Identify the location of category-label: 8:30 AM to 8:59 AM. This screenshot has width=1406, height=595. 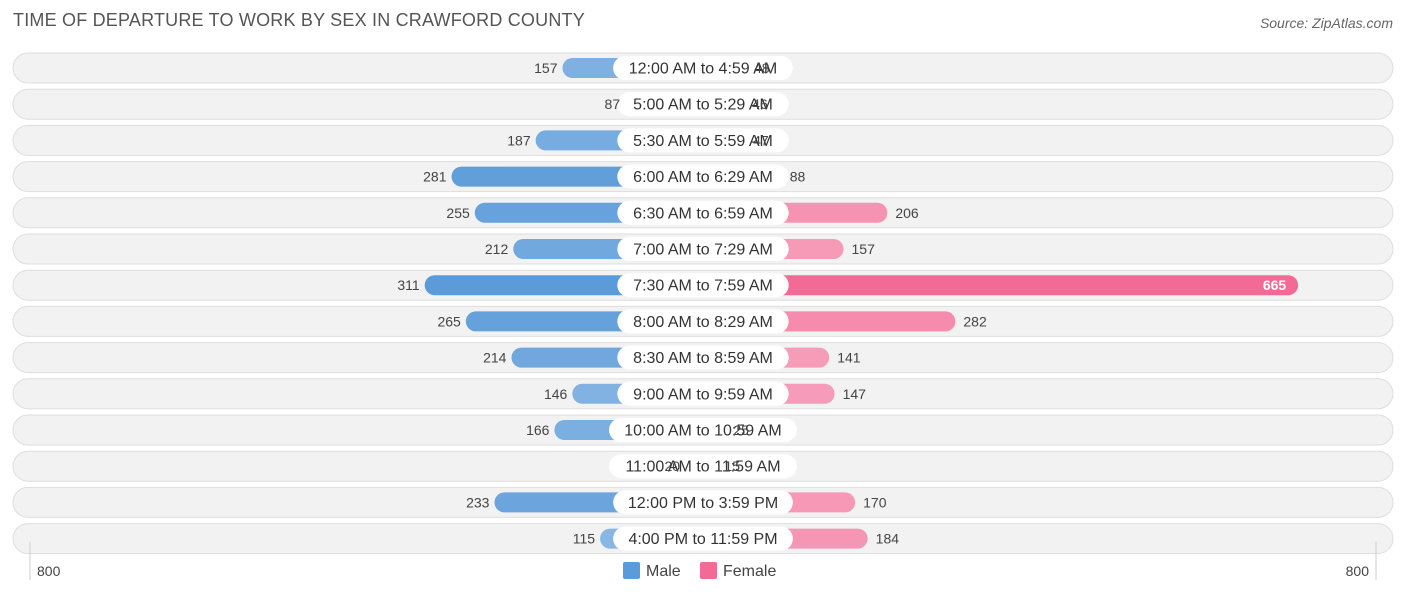
(703, 358).